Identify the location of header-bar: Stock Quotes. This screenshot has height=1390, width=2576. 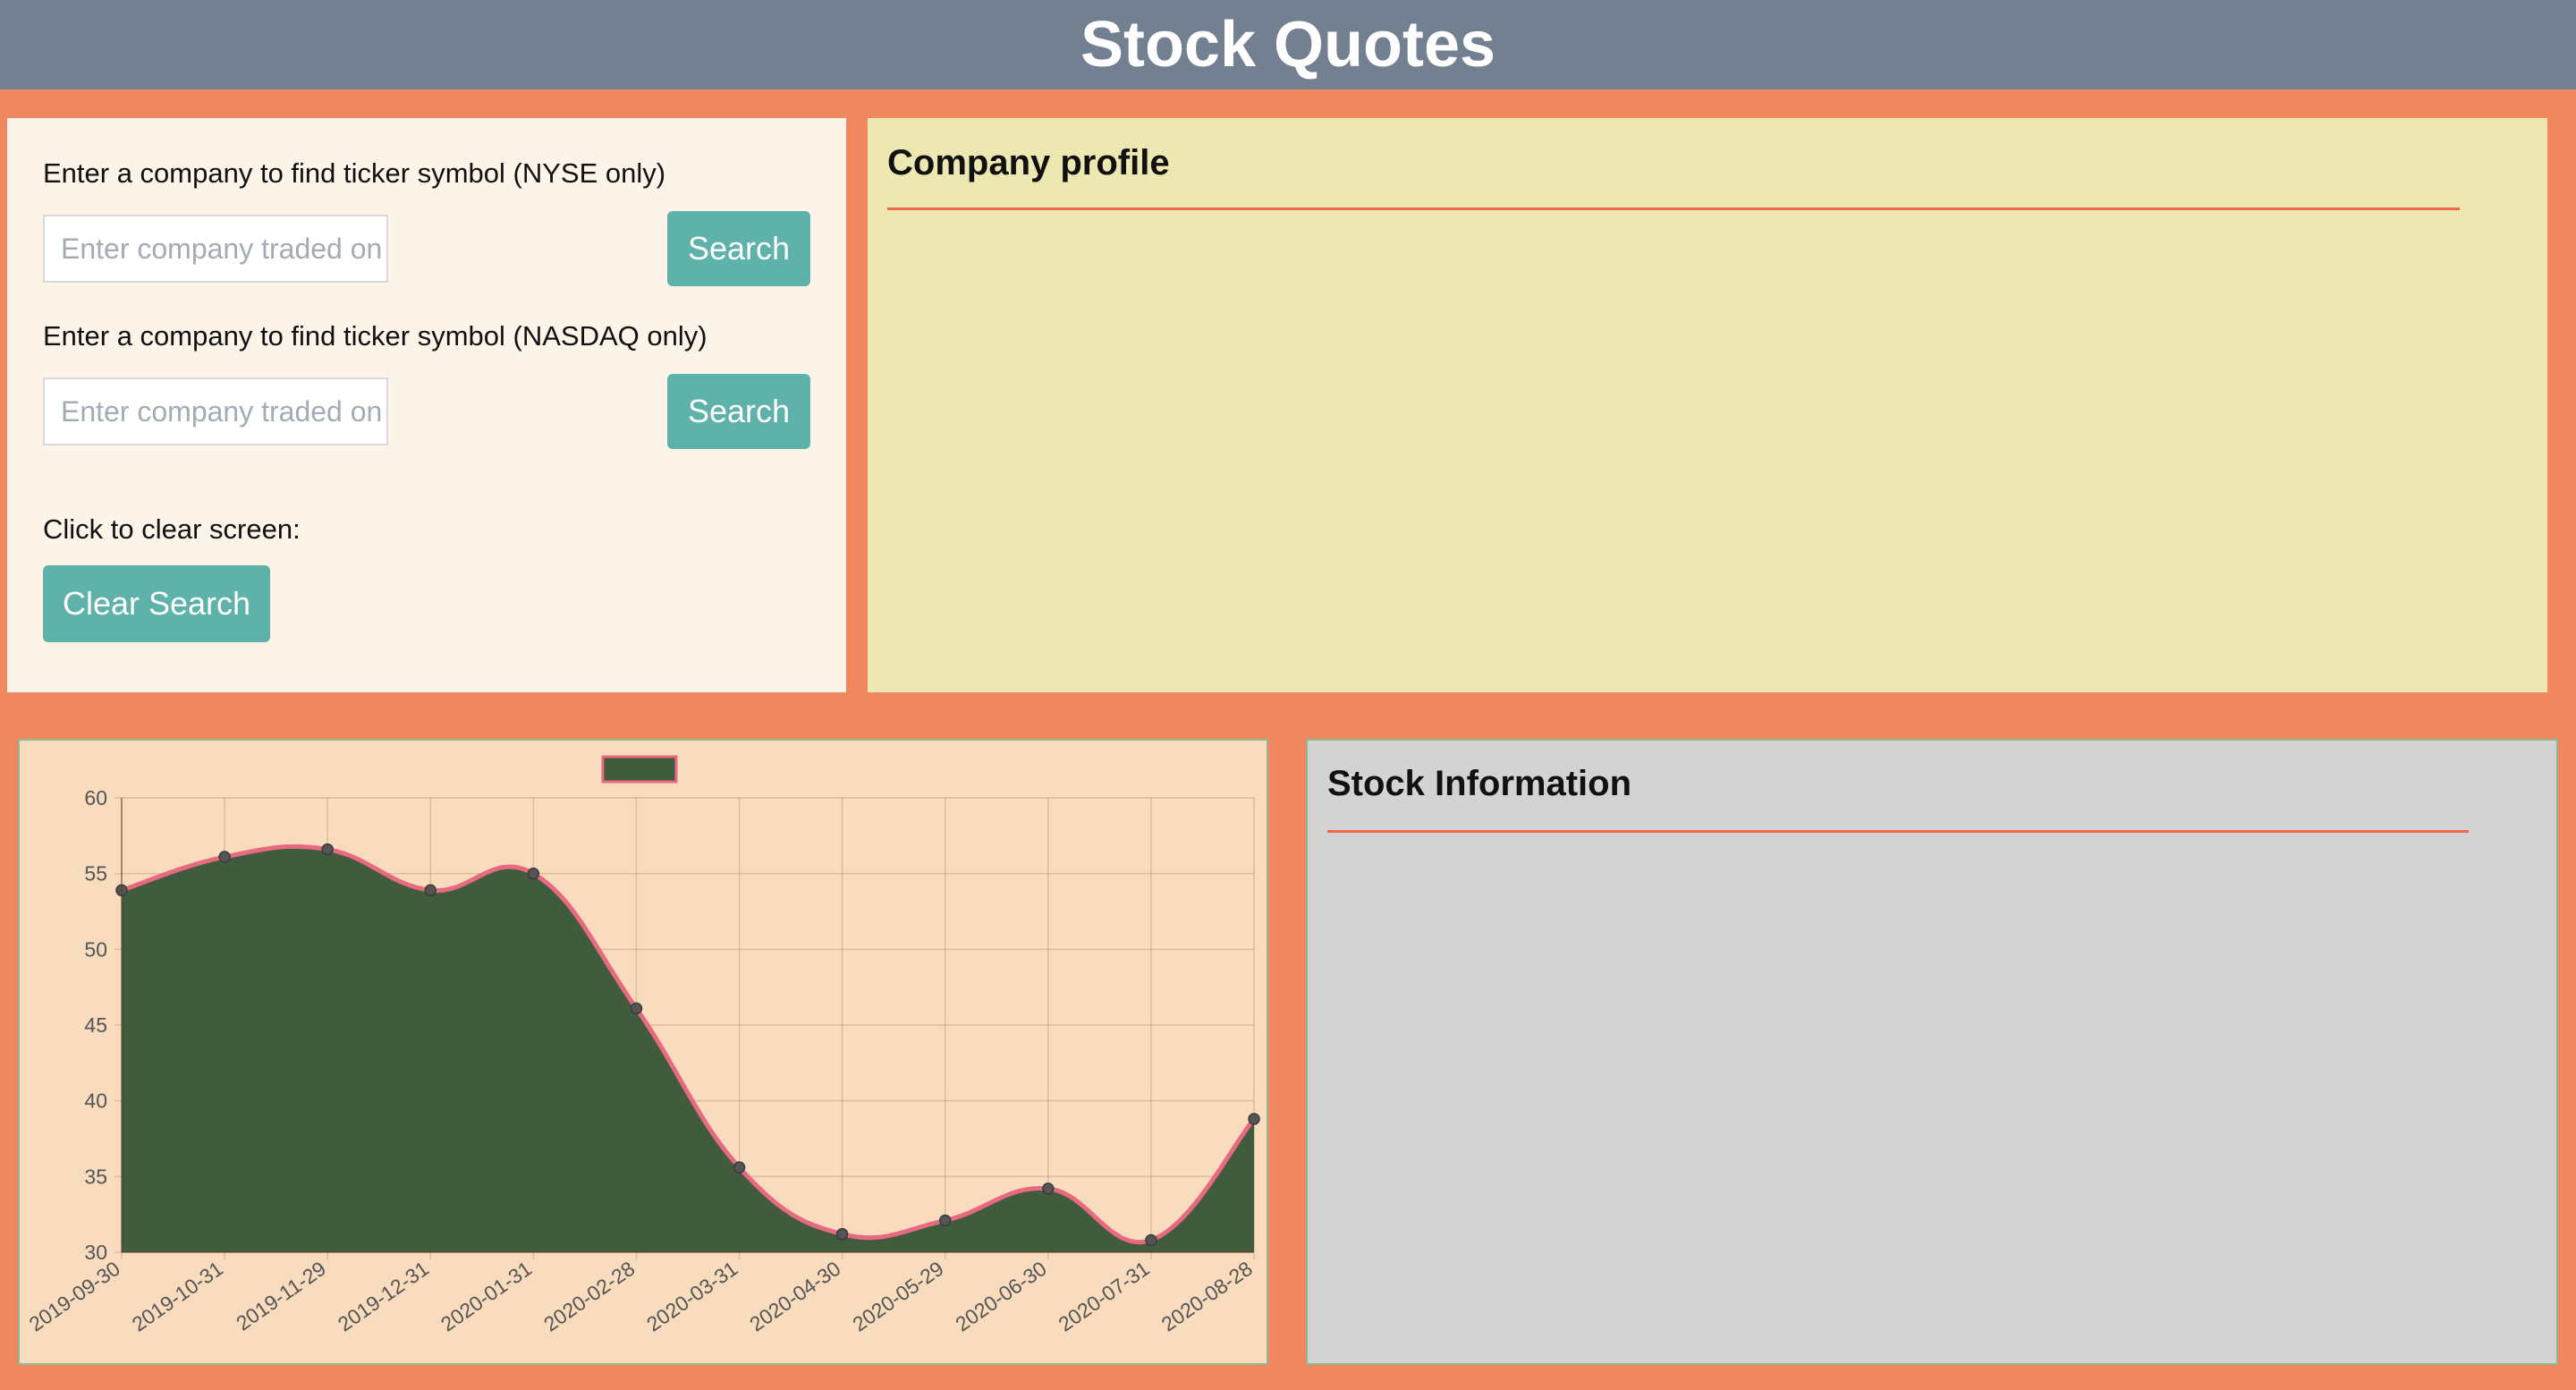
(1288, 44).